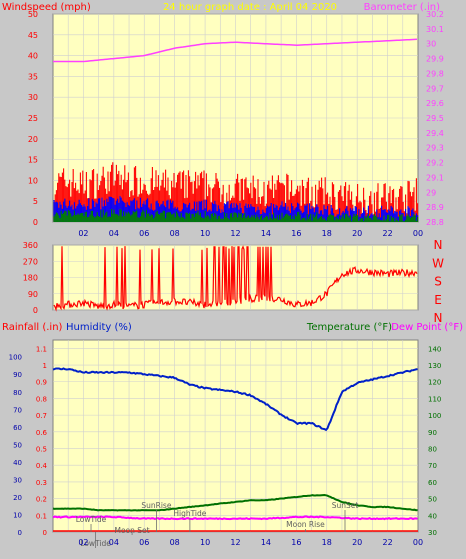 The image size is (466, 559). I want to click on rainfall-tick-label: 0, so click(45, 533).